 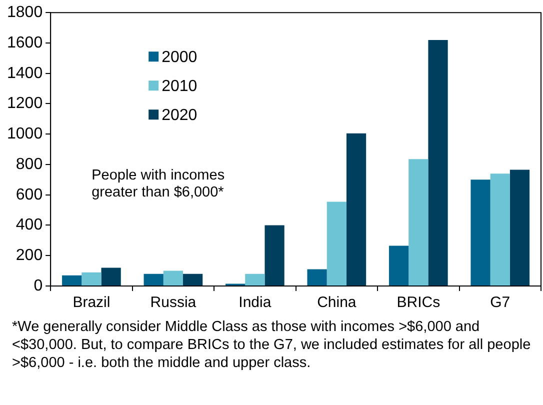 What do you see at coordinates (29, 255) in the screenshot?
I see `y-tick-label: 200` at bounding box center [29, 255].